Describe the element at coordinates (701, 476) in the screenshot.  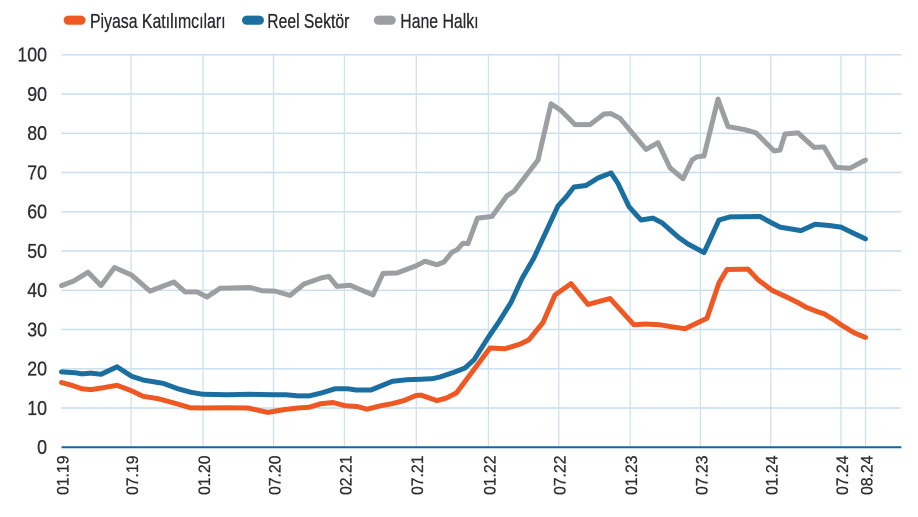
I see `svg-text: 07.23` at that location.